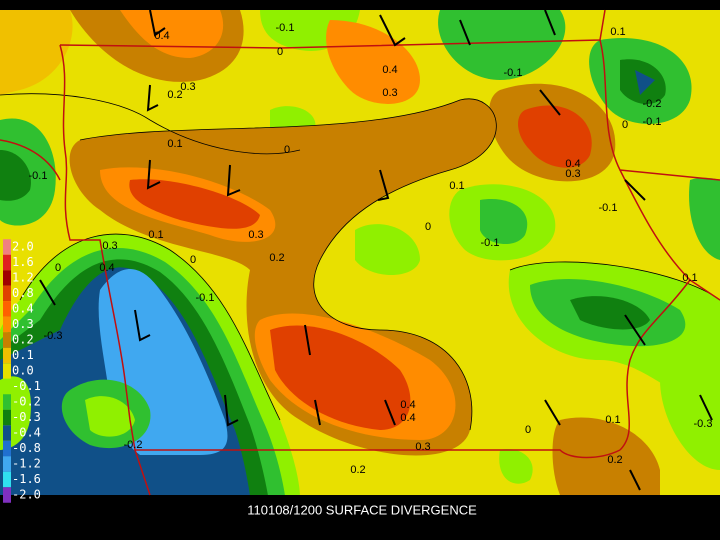 This screenshot has width=720, height=540. I want to click on colorbar-label: 0.2, so click(23, 340).